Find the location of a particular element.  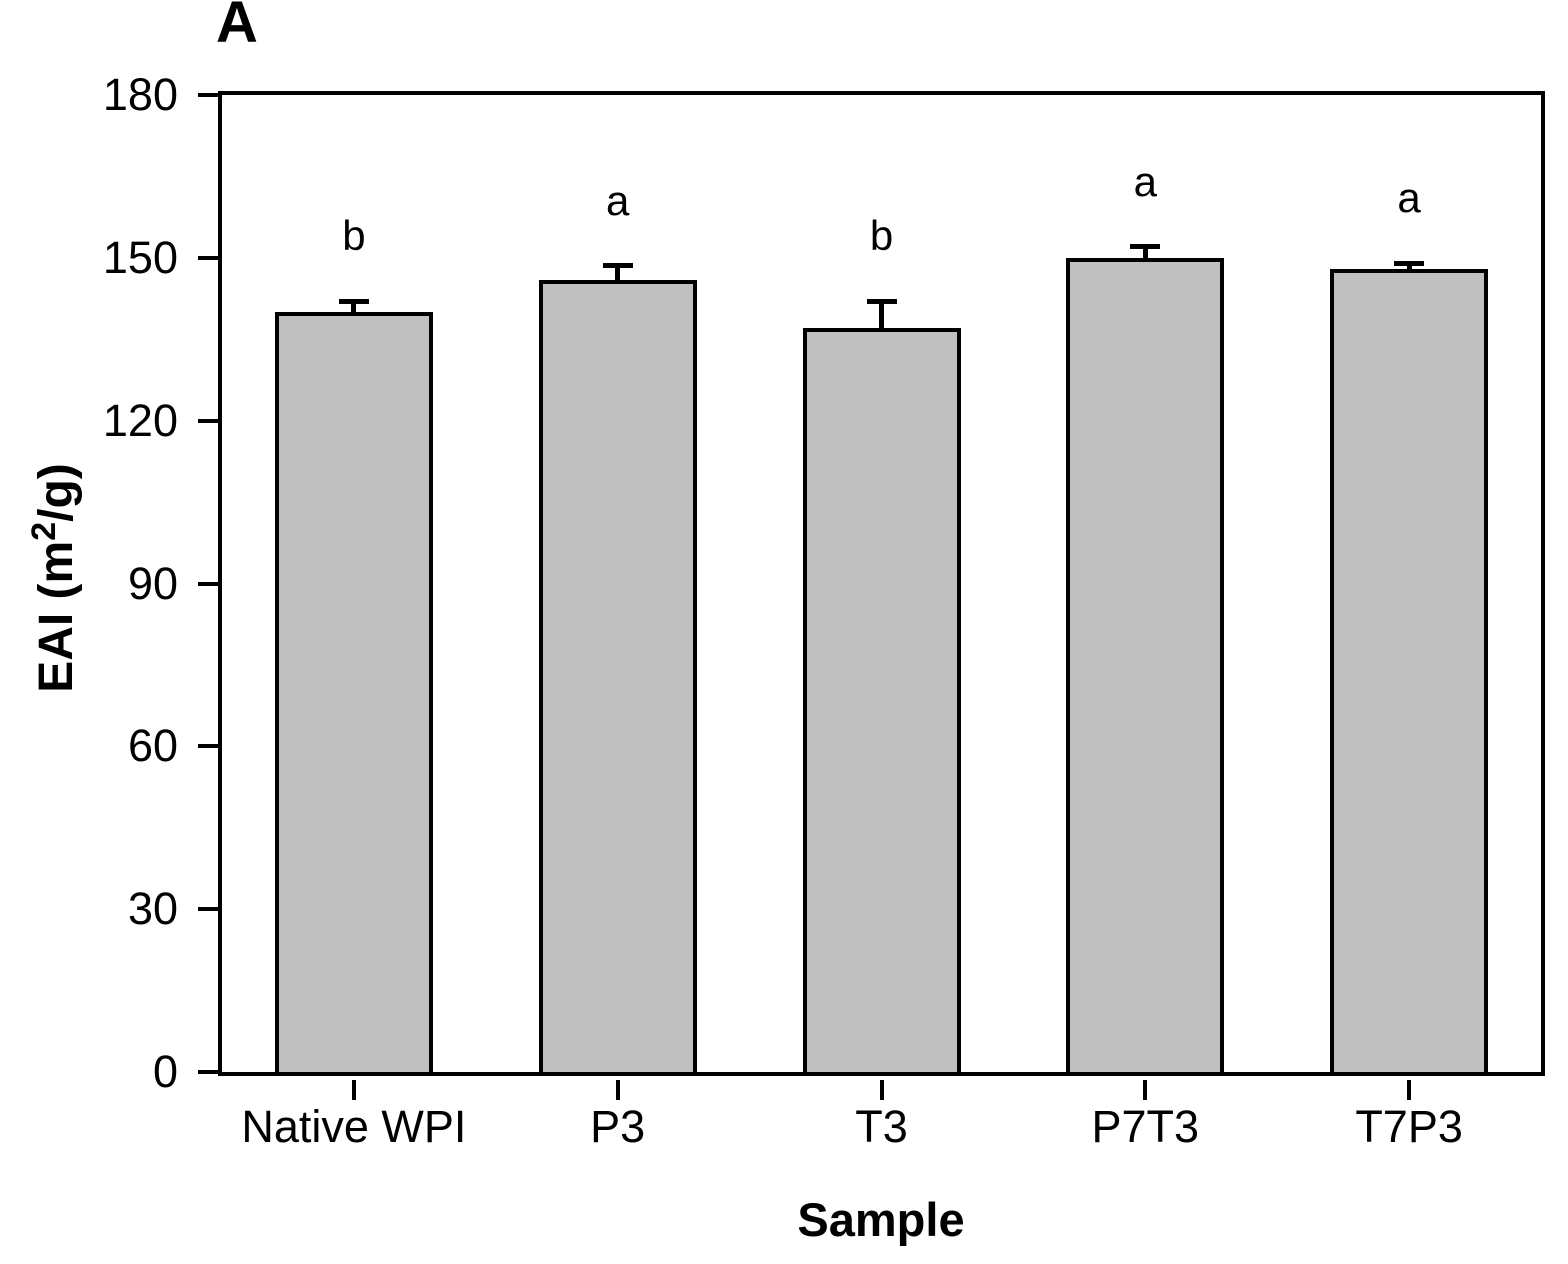

y-tick-label: 0 is located at coordinates (165, 1071).